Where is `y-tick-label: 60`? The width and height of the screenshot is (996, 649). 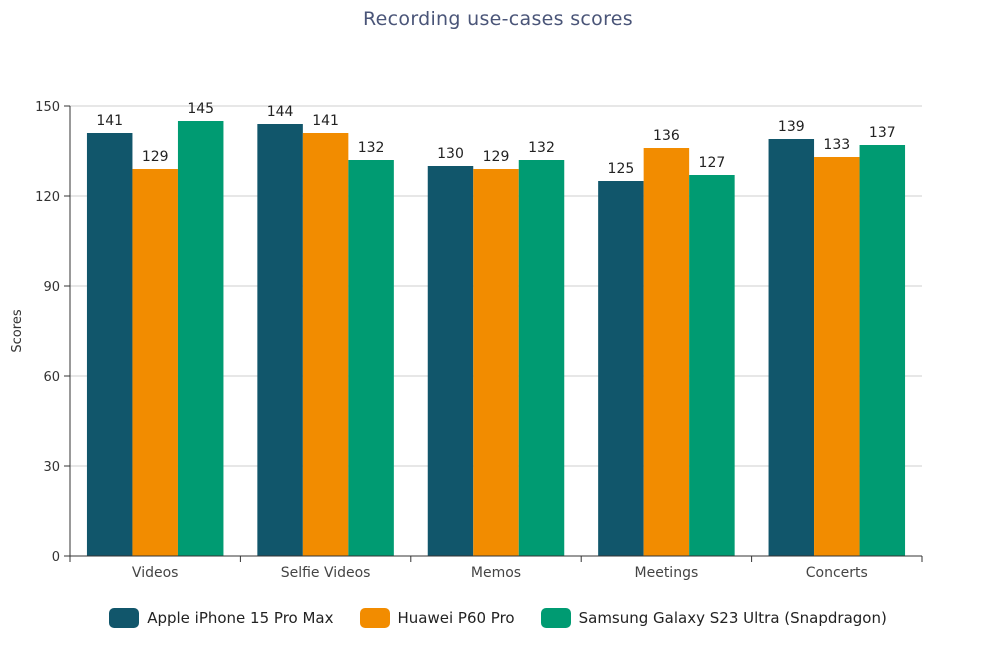 y-tick-label: 60 is located at coordinates (51, 377).